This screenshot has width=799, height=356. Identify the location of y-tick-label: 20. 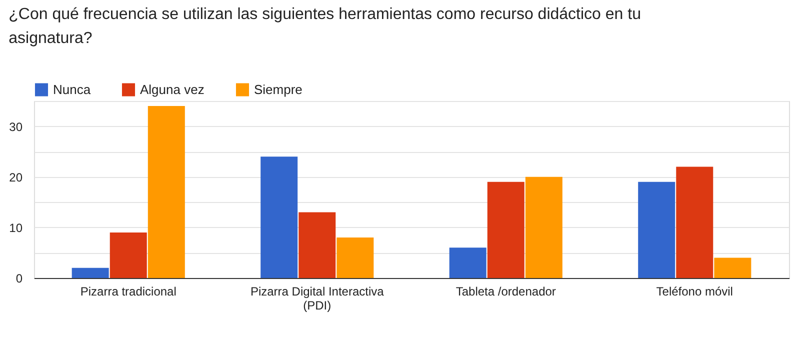
(16, 177).